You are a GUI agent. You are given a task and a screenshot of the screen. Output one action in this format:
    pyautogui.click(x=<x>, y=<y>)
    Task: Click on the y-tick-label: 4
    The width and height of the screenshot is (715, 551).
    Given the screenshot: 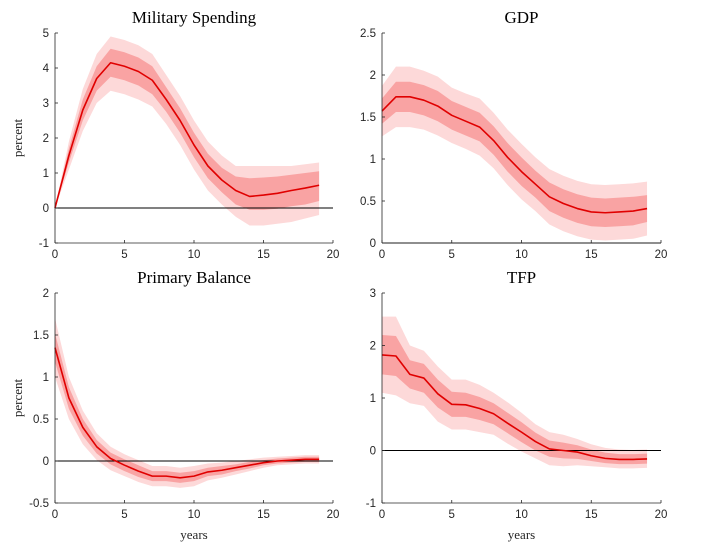 What is the action you would take?
    pyautogui.click(x=46, y=69)
    